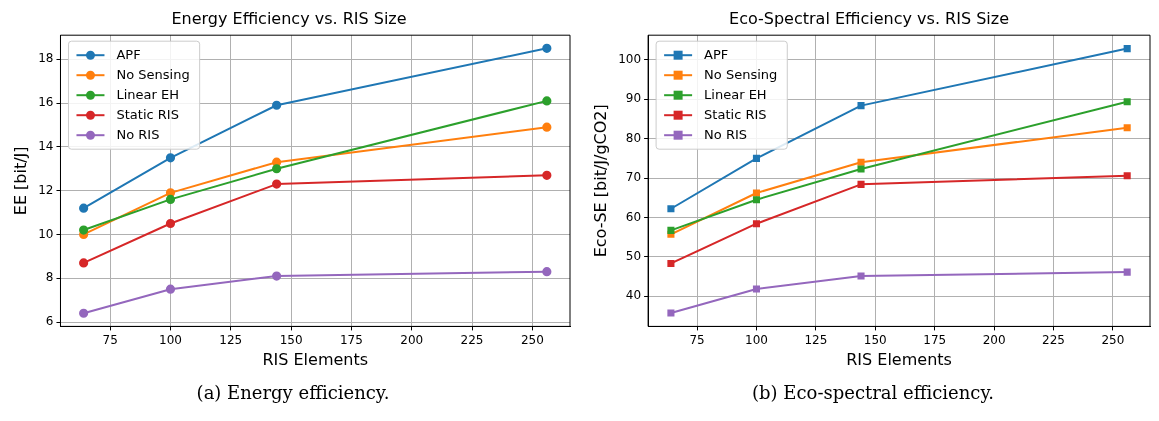  Describe the element at coordinates (633, 216) in the screenshot. I see `y-tick-label: 60` at that location.